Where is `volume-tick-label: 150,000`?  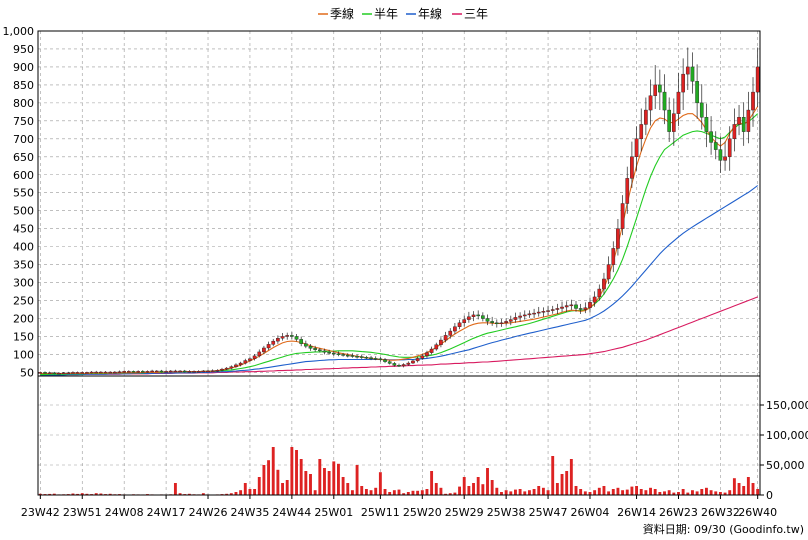 volume-tick-label: 150,000 is located at coordinates (787, 405).